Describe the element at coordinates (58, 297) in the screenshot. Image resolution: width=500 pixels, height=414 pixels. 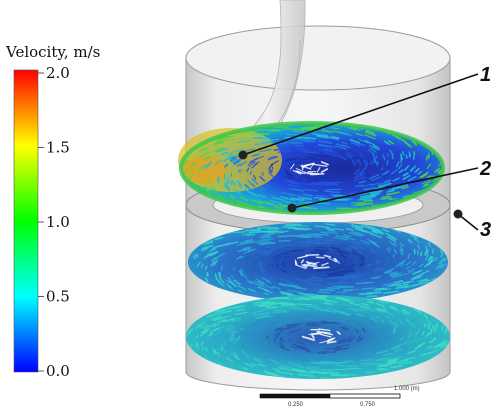
I see `legend-tick-label: 0.5` at that location.